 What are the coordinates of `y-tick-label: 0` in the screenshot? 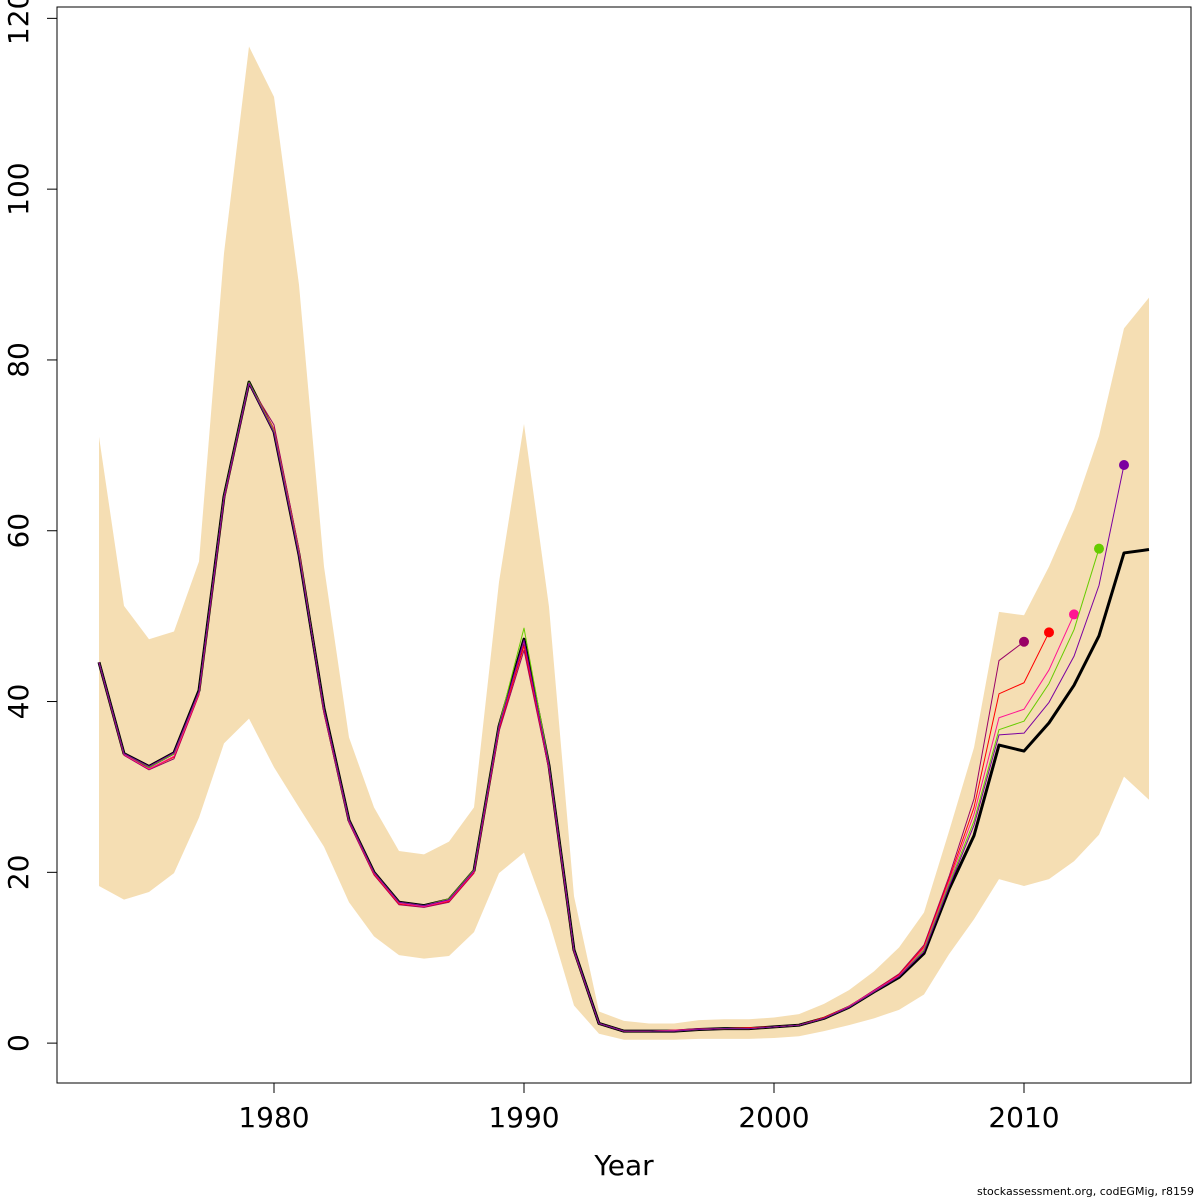 It's located at (18, 1043).